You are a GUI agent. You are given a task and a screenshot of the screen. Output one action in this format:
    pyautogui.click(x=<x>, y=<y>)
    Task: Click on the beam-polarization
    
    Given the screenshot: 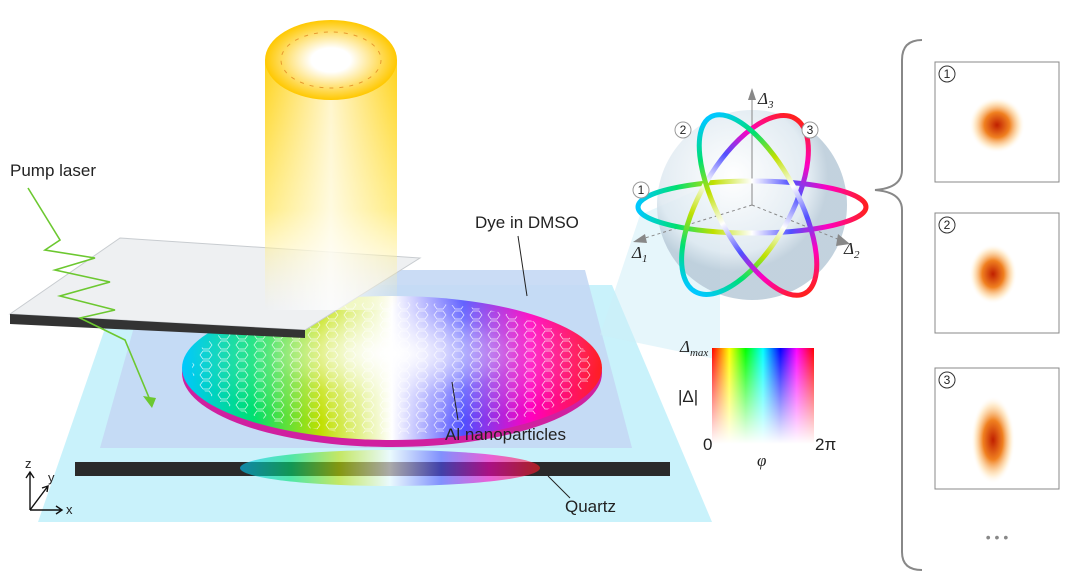 What is the action you would take?
    pyautogui.click(x=331, y=60)
    